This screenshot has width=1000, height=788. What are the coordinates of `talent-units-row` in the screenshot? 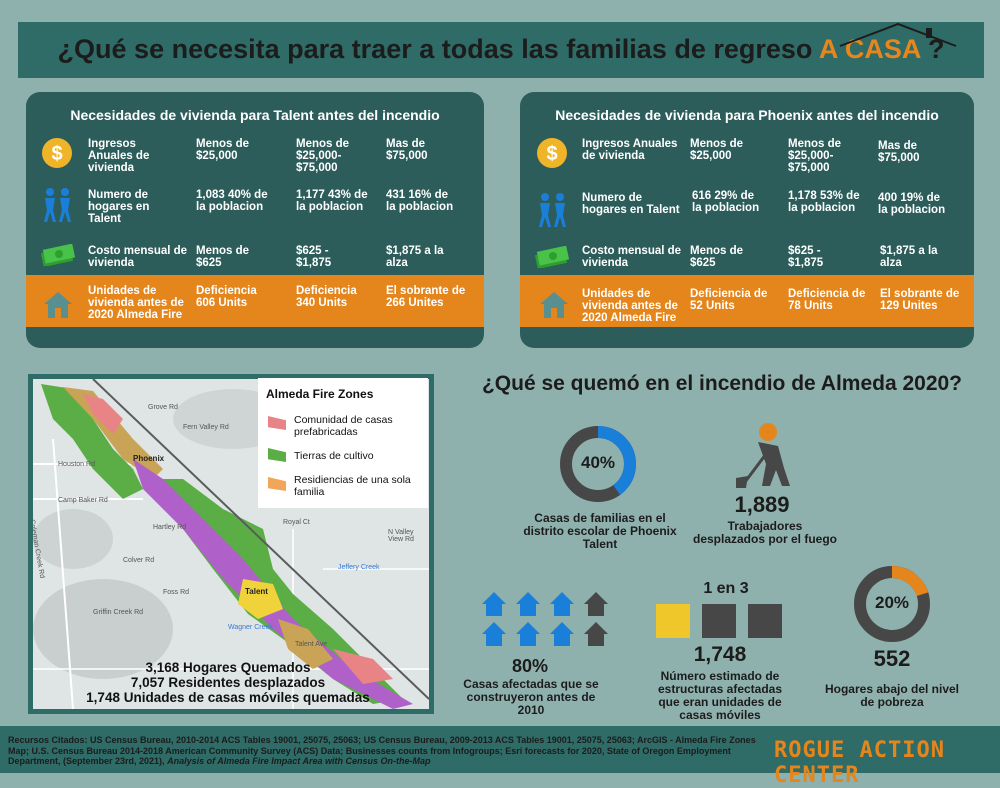 It's located at (255, 301).